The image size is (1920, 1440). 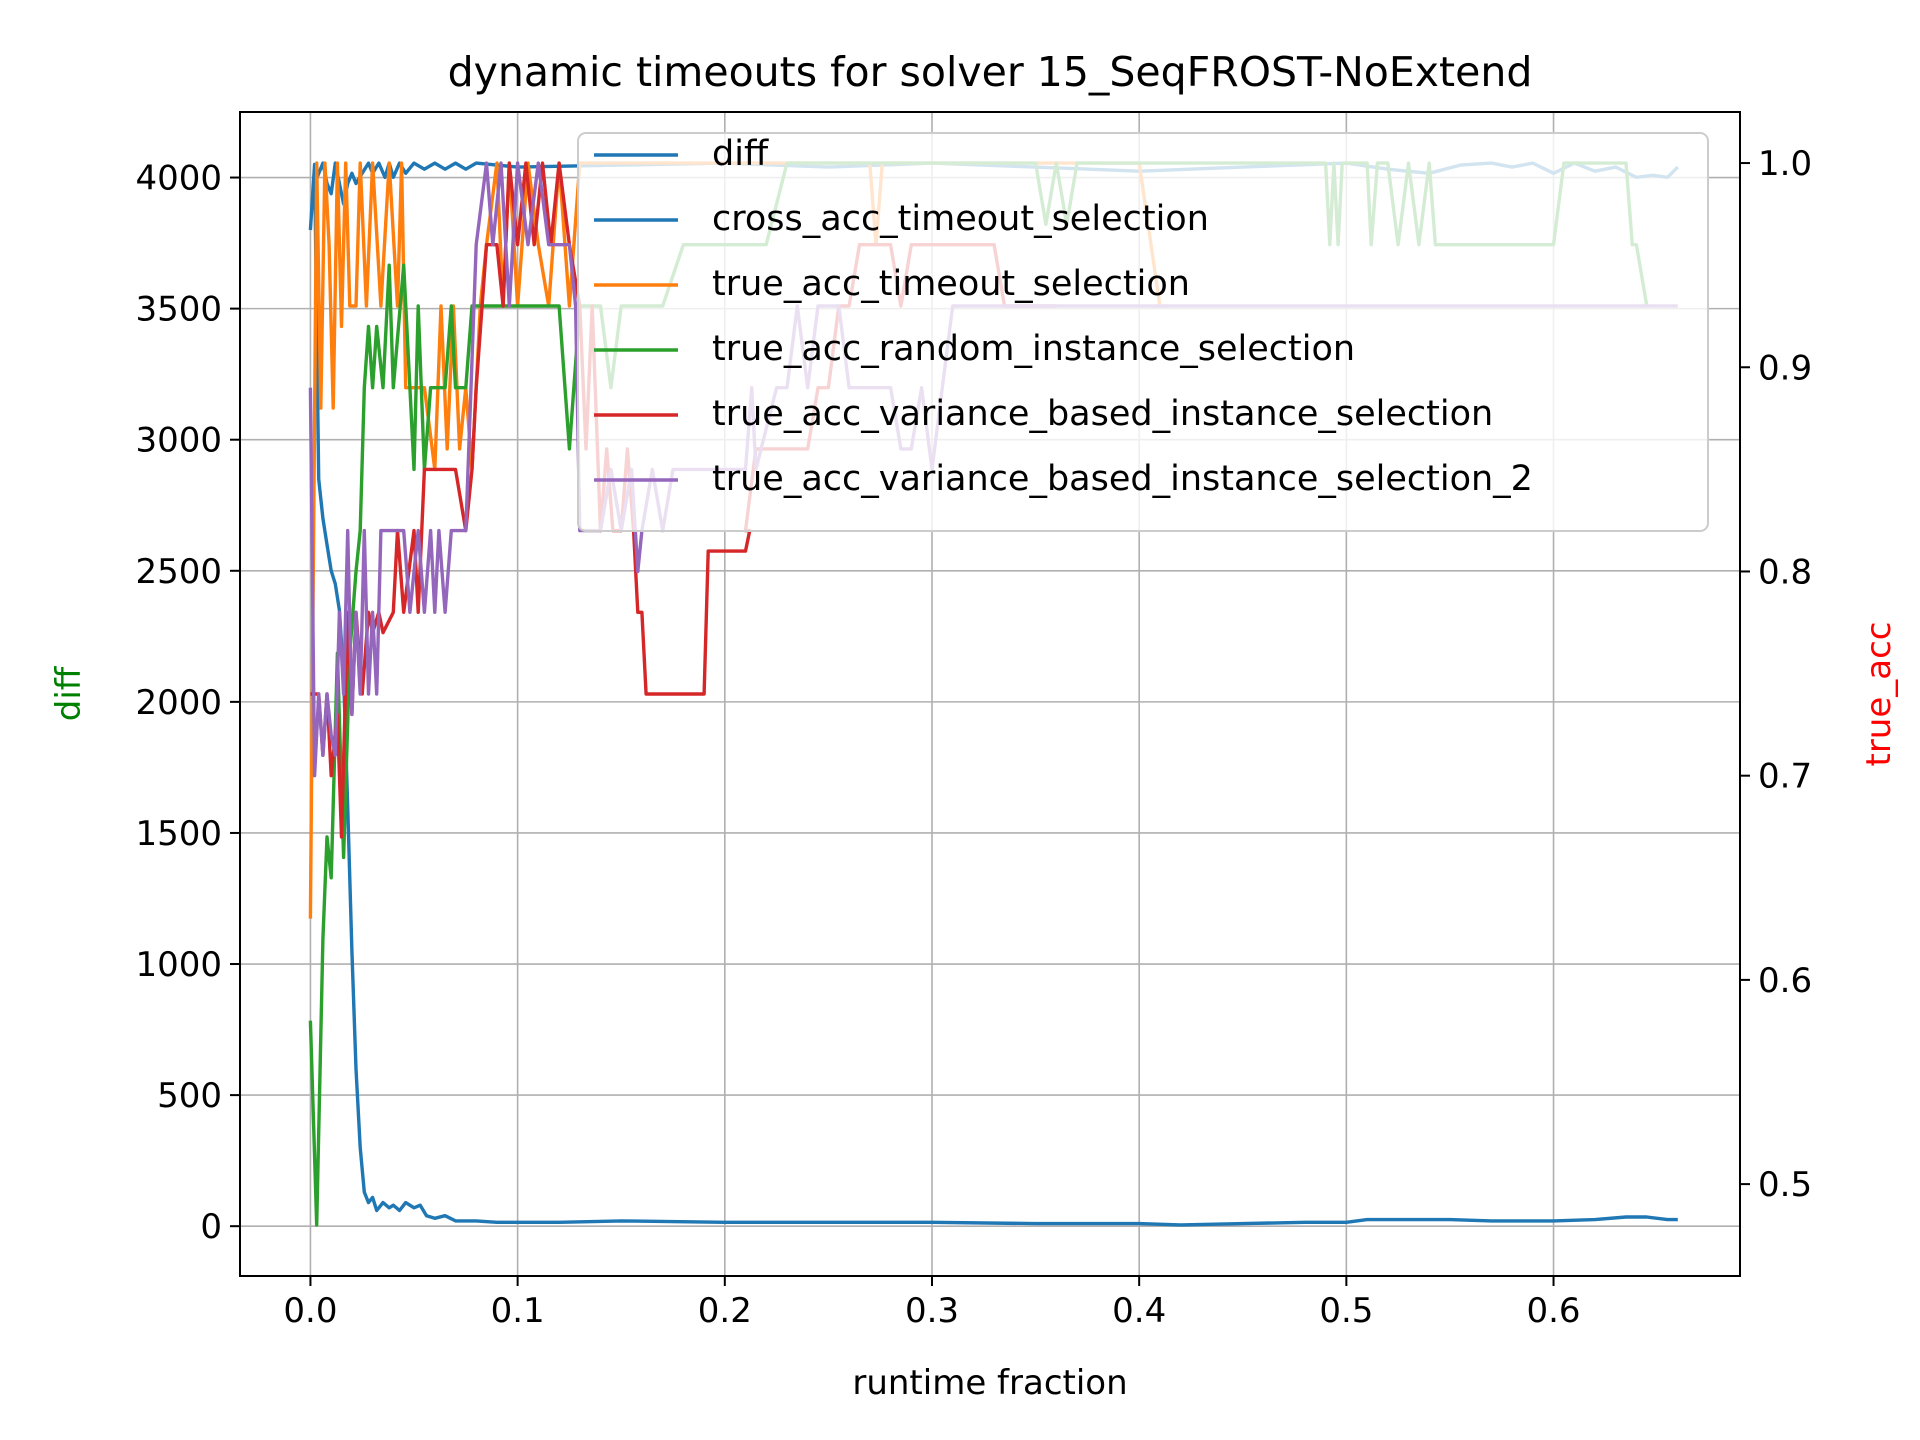 What do you see at coordinates (211, 1227) in the screenshot?
I see `y-tick-label-left: 0` at bounding box center [211, 1227].